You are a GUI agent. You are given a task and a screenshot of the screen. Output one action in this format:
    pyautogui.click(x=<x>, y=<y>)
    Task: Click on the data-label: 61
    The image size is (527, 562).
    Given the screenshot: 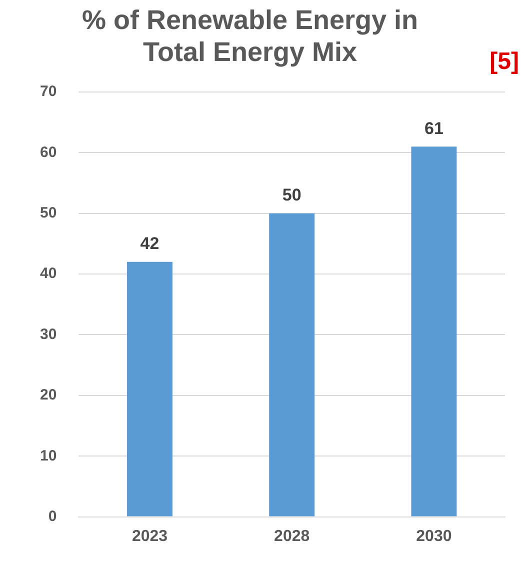 What is the action you would take?
    pyautogui.click(x=434, y=128)
    